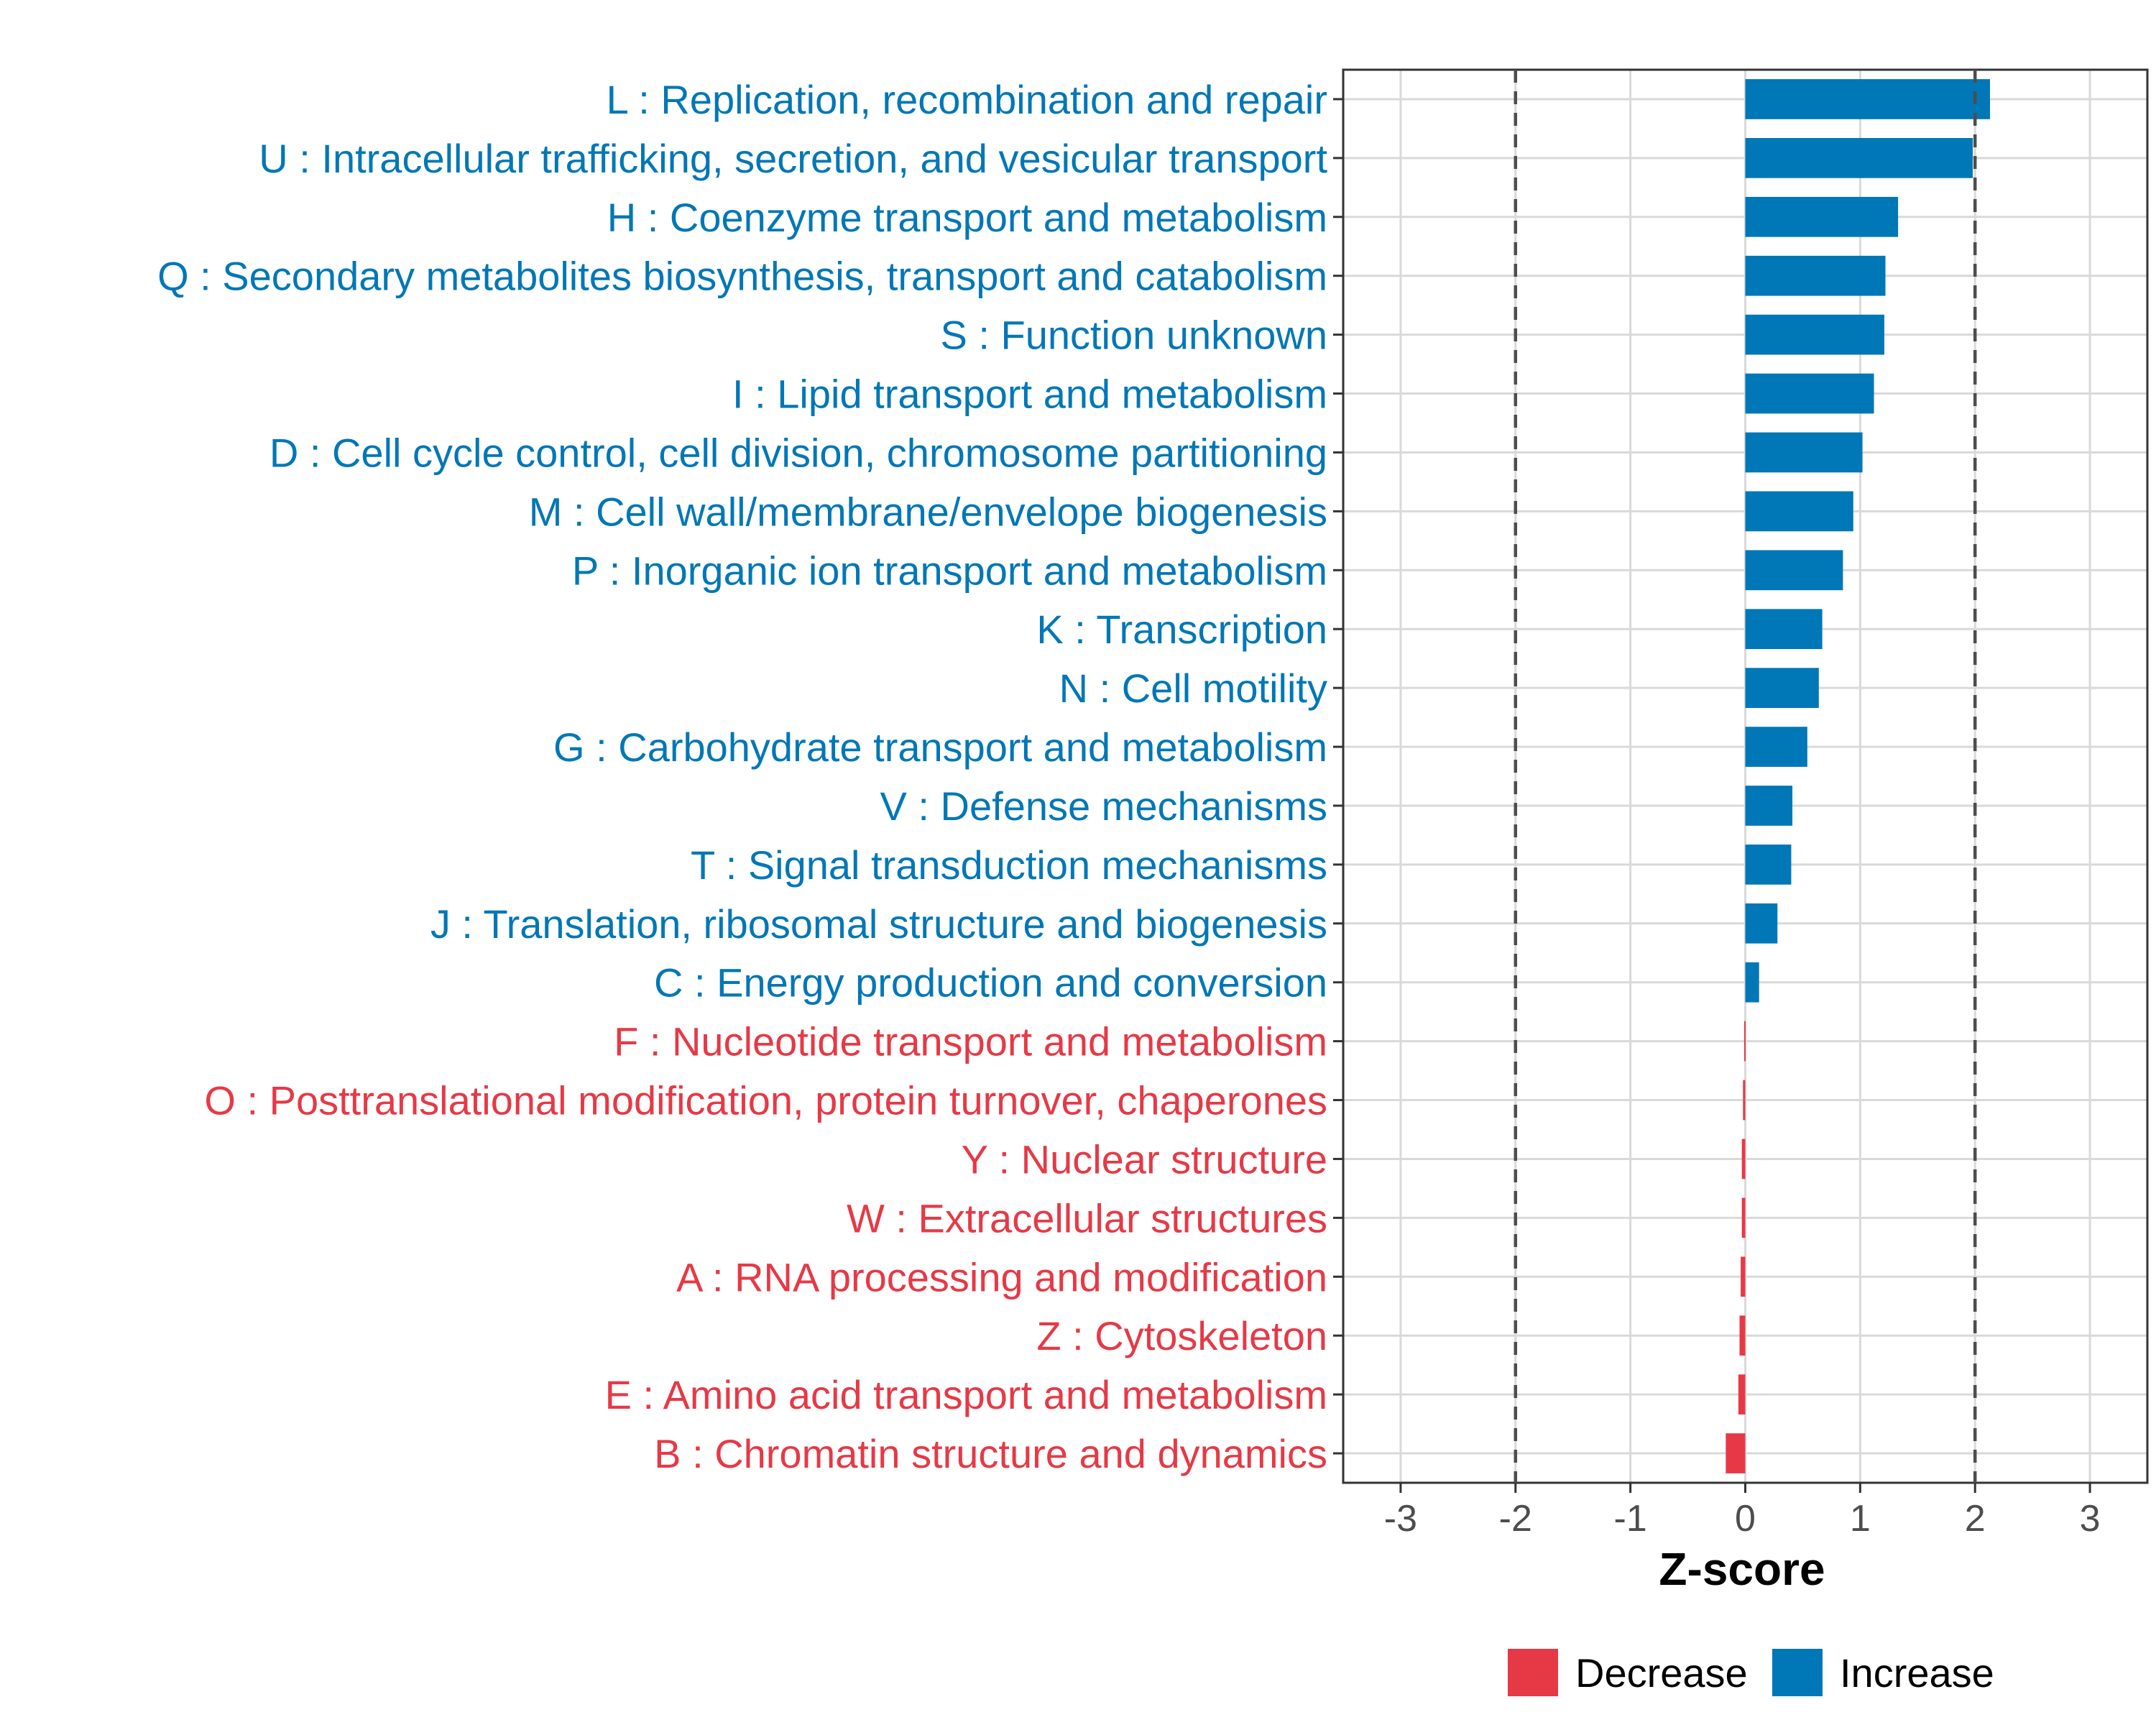 Image resolution: width=2156 pixels, height=1725 pixels. I want to click on bar-g, so click(1776, 747).